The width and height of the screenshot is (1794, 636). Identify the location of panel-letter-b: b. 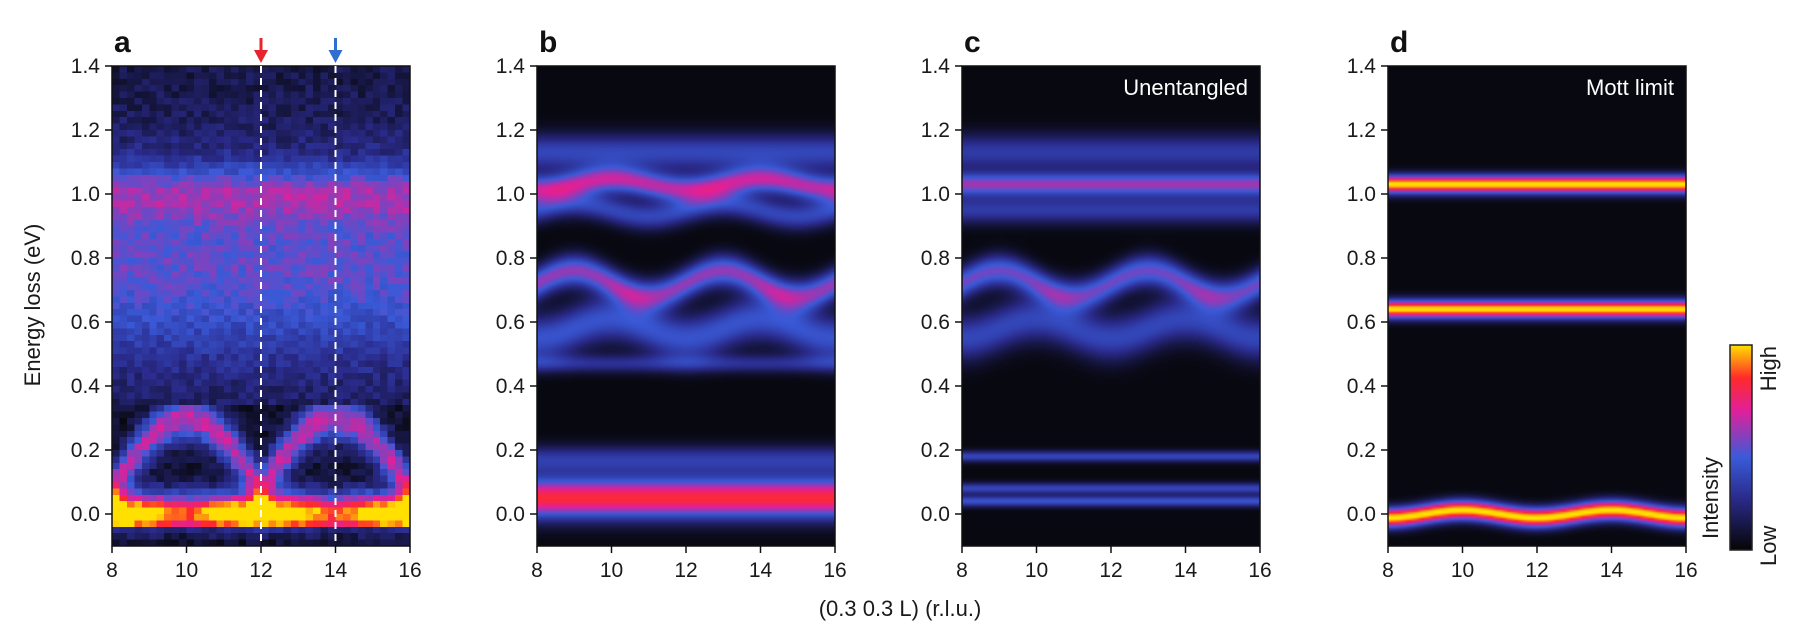
(548, 42).